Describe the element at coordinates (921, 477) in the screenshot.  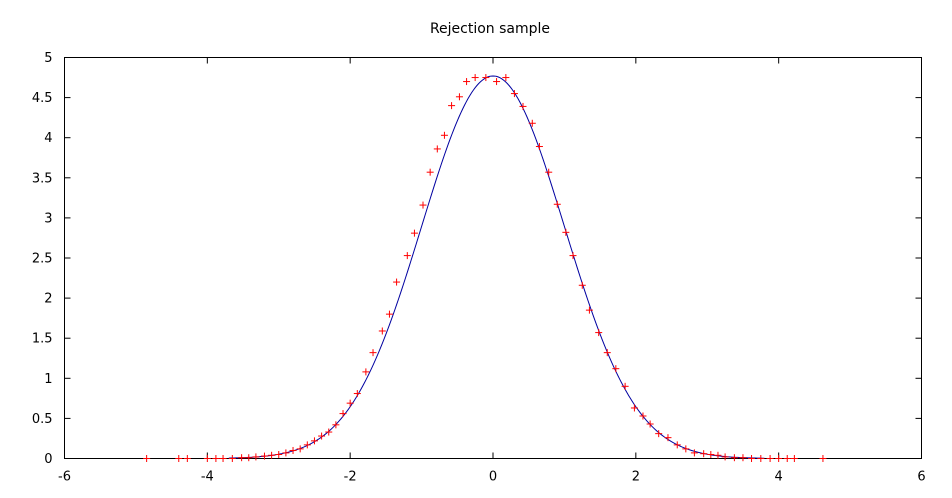
I see `x-tick-label: 6` at that location.